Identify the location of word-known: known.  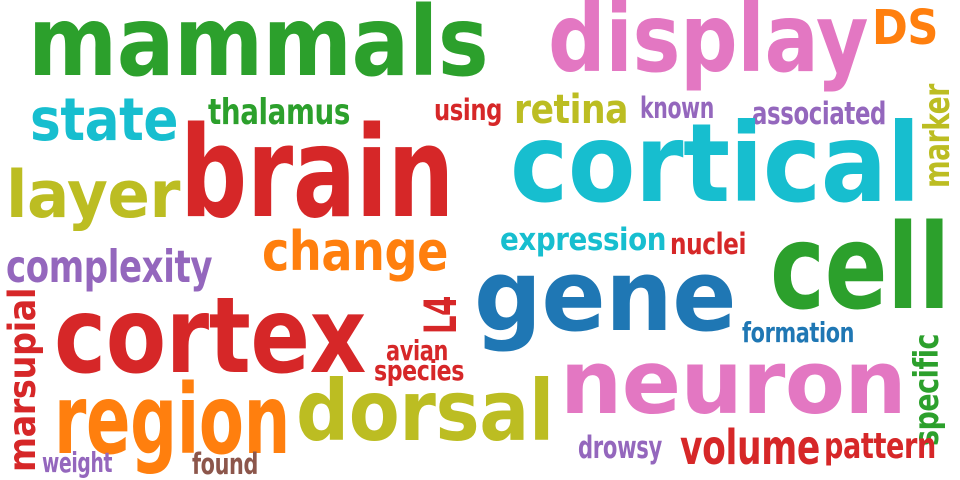
(677, 107).